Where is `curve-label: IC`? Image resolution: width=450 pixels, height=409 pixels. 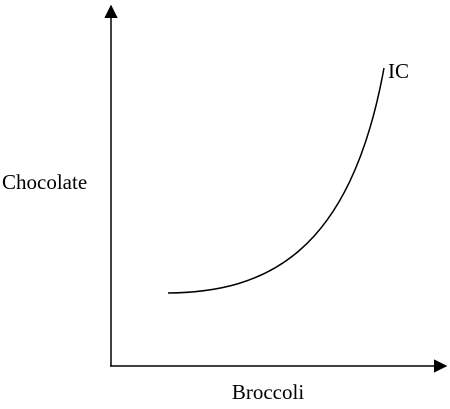
curve-label: IC is located at coordinates (398, 71).